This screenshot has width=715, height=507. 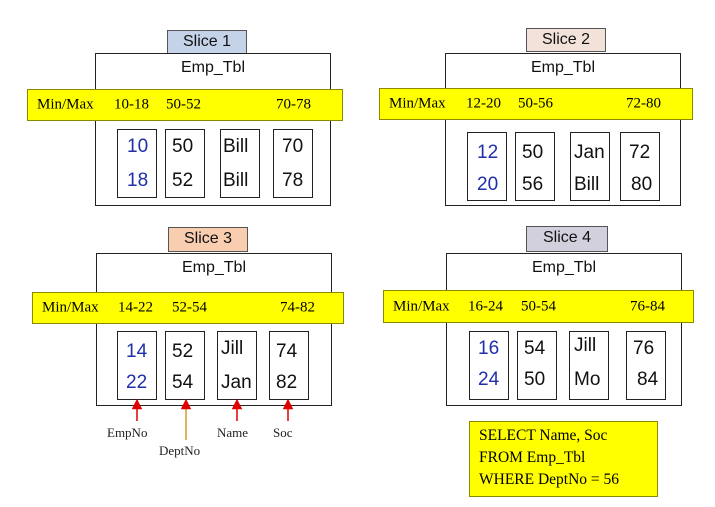 What do you see at coordinates (485, 306) in the screenshot?
I see `empno-range: 16-24` at bounding box center [485, 306].